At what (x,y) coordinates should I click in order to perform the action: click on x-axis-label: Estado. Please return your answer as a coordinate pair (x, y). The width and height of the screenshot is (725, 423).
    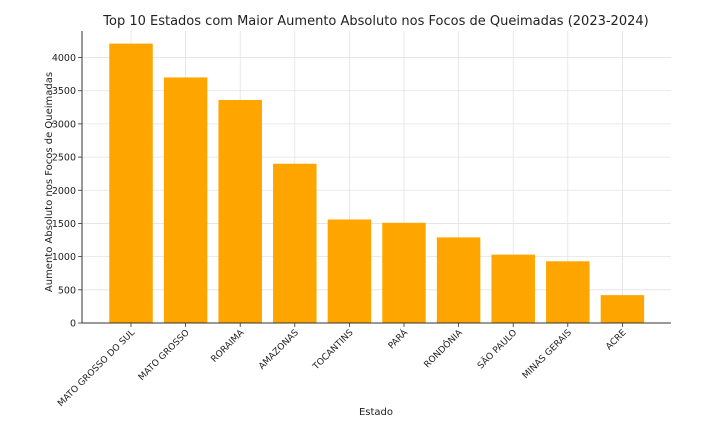
    Looking at the image, I should click on (376, 412).